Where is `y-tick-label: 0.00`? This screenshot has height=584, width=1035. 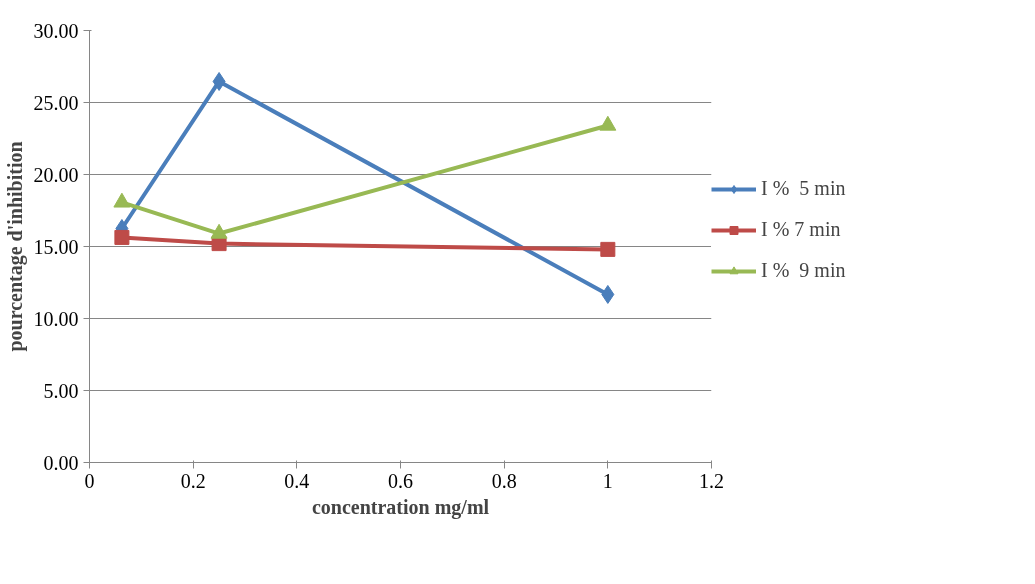 y-tick-label: 0.00 is located at coordinates (61, 462).